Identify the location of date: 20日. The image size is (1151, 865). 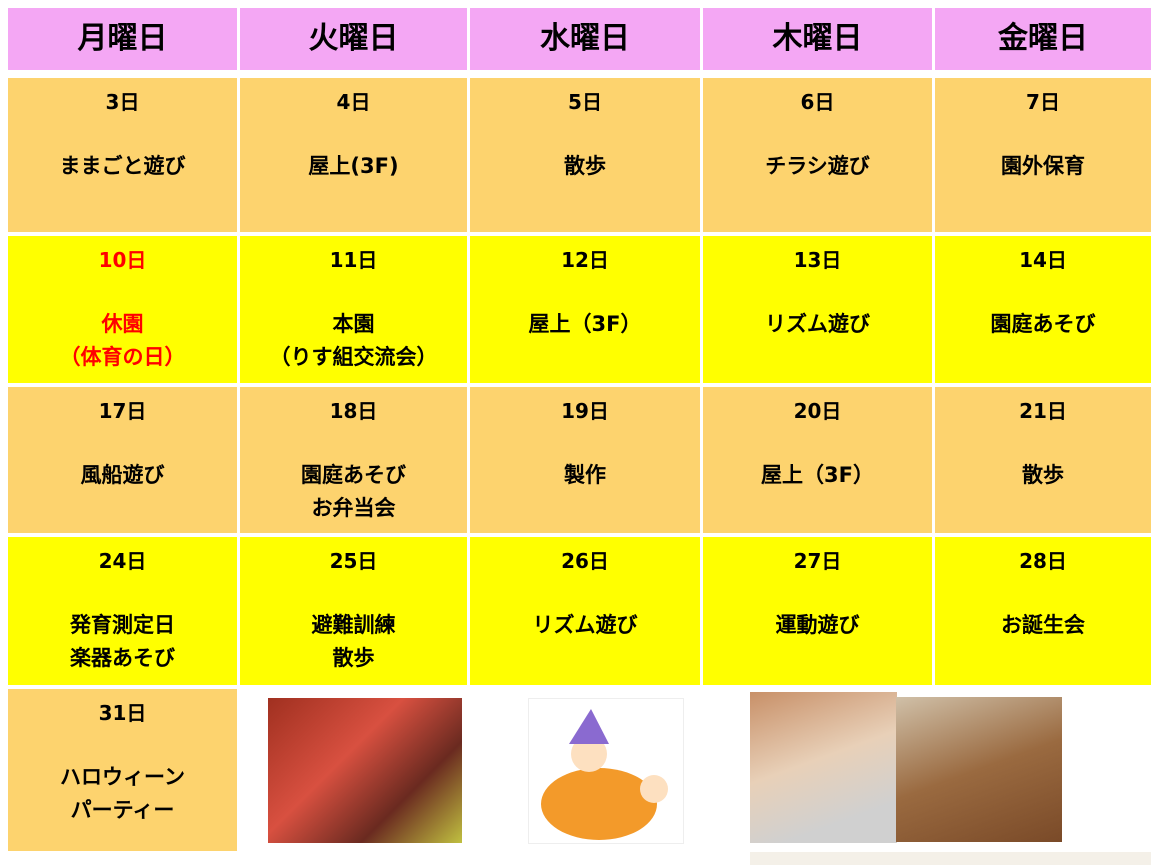
(817, 411).